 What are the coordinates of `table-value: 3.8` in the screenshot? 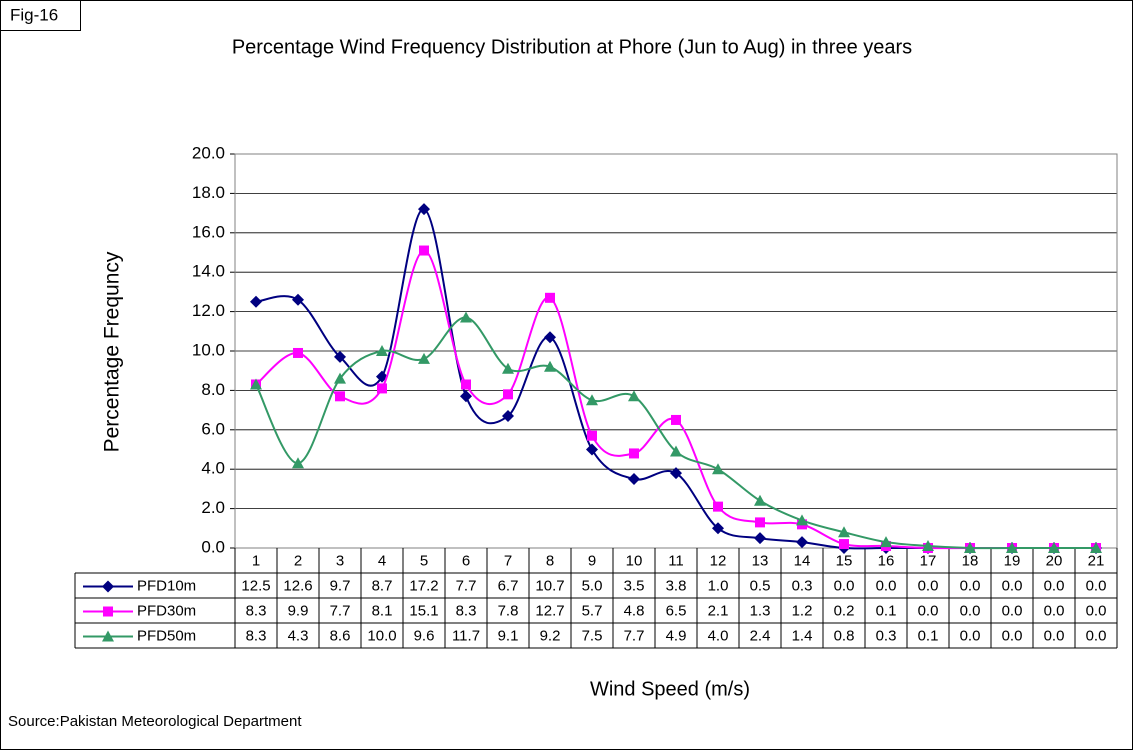 It's located at (676, 585).